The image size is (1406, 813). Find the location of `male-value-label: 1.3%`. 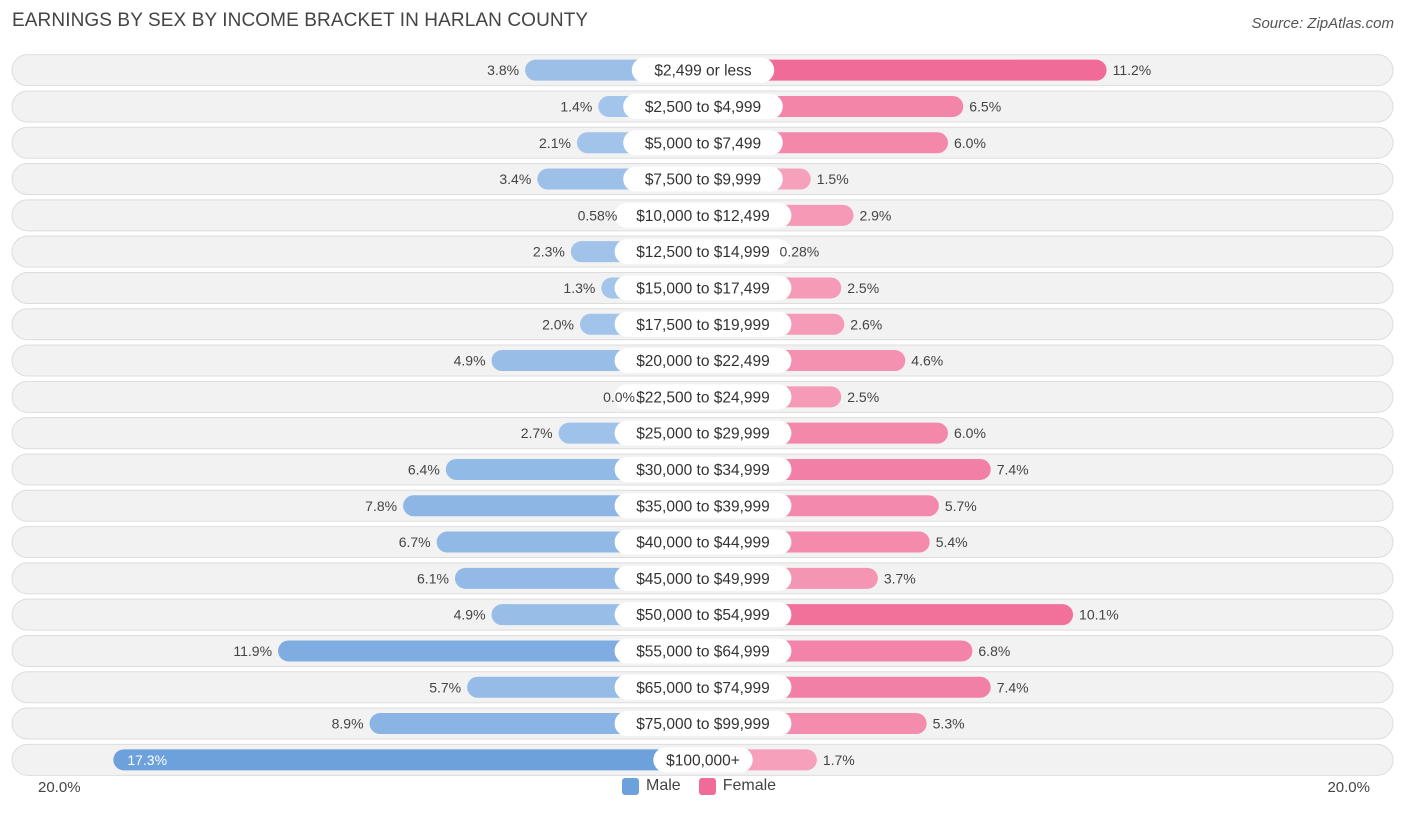

male-value-label: 1.3% is located at coordinates (579, 288).